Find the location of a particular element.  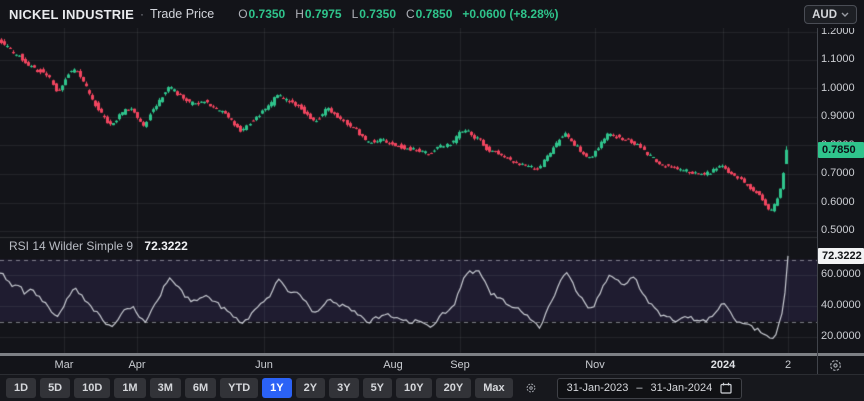

chart-settings-gear-button is located at coordinates (531, 388).